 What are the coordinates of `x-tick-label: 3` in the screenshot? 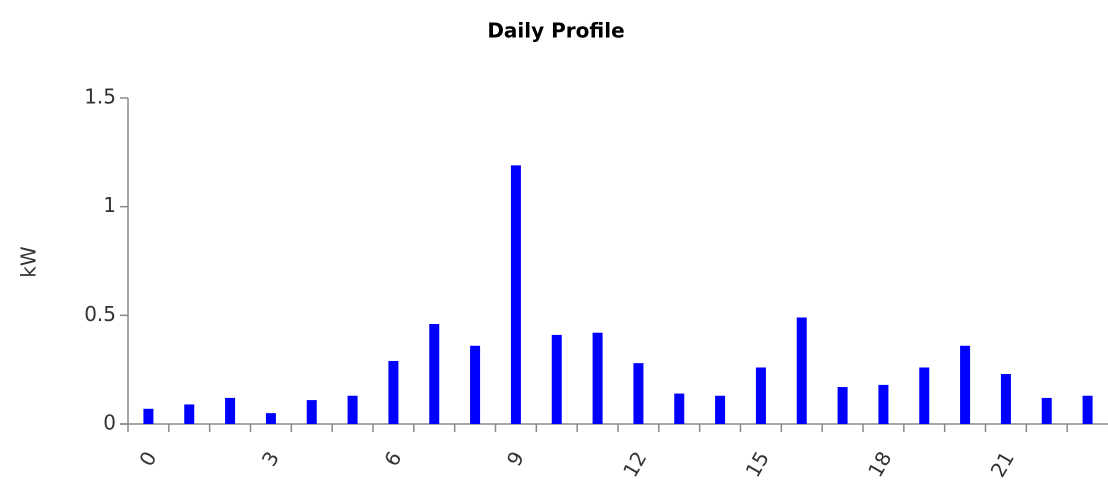 It's located at (270, 458).